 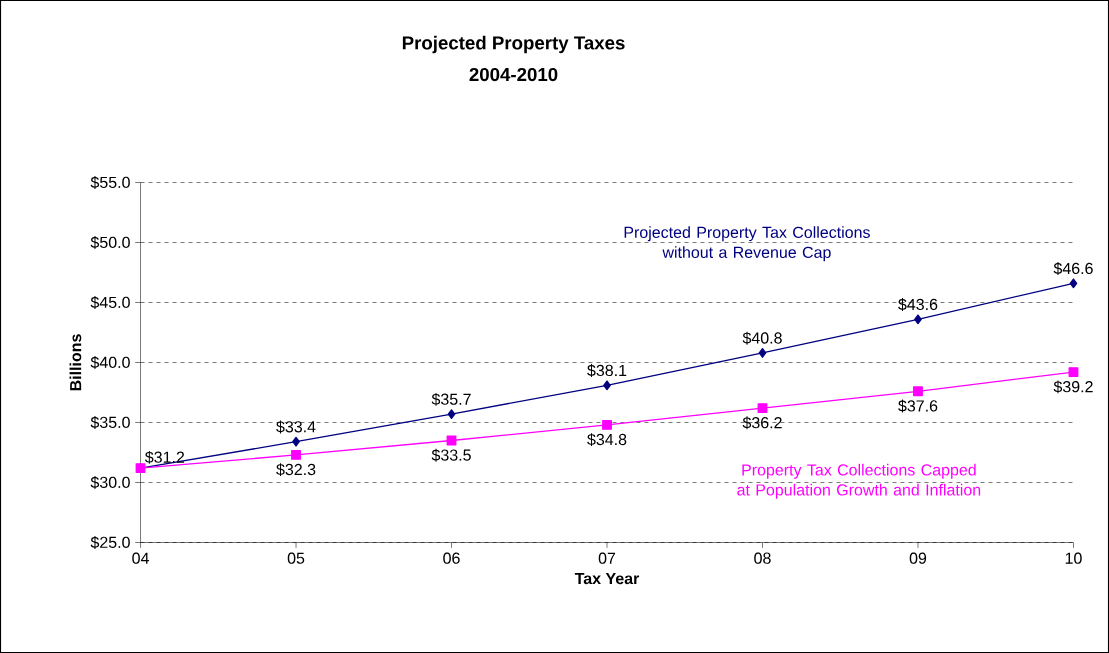 What do you see at coordinates (918, 558) in the screenshot?
I see `x-tick-label: 09` at bounding box center [918, 558].